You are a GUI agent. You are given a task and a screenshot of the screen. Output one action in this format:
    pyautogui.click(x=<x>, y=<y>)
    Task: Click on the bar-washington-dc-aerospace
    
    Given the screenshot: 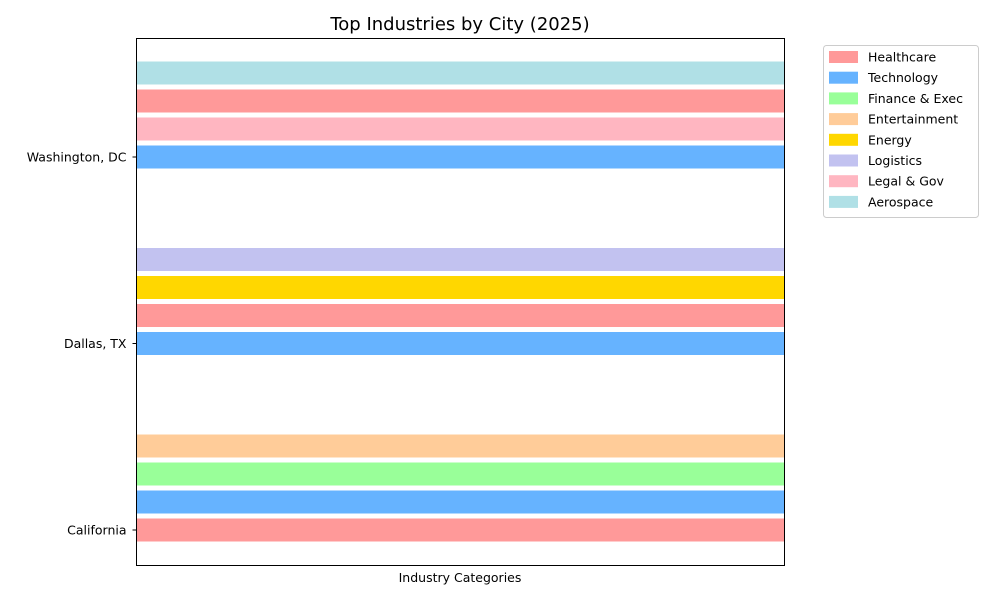 What is the action you would take?
    pyautogui.click(x=460, y=73)
    